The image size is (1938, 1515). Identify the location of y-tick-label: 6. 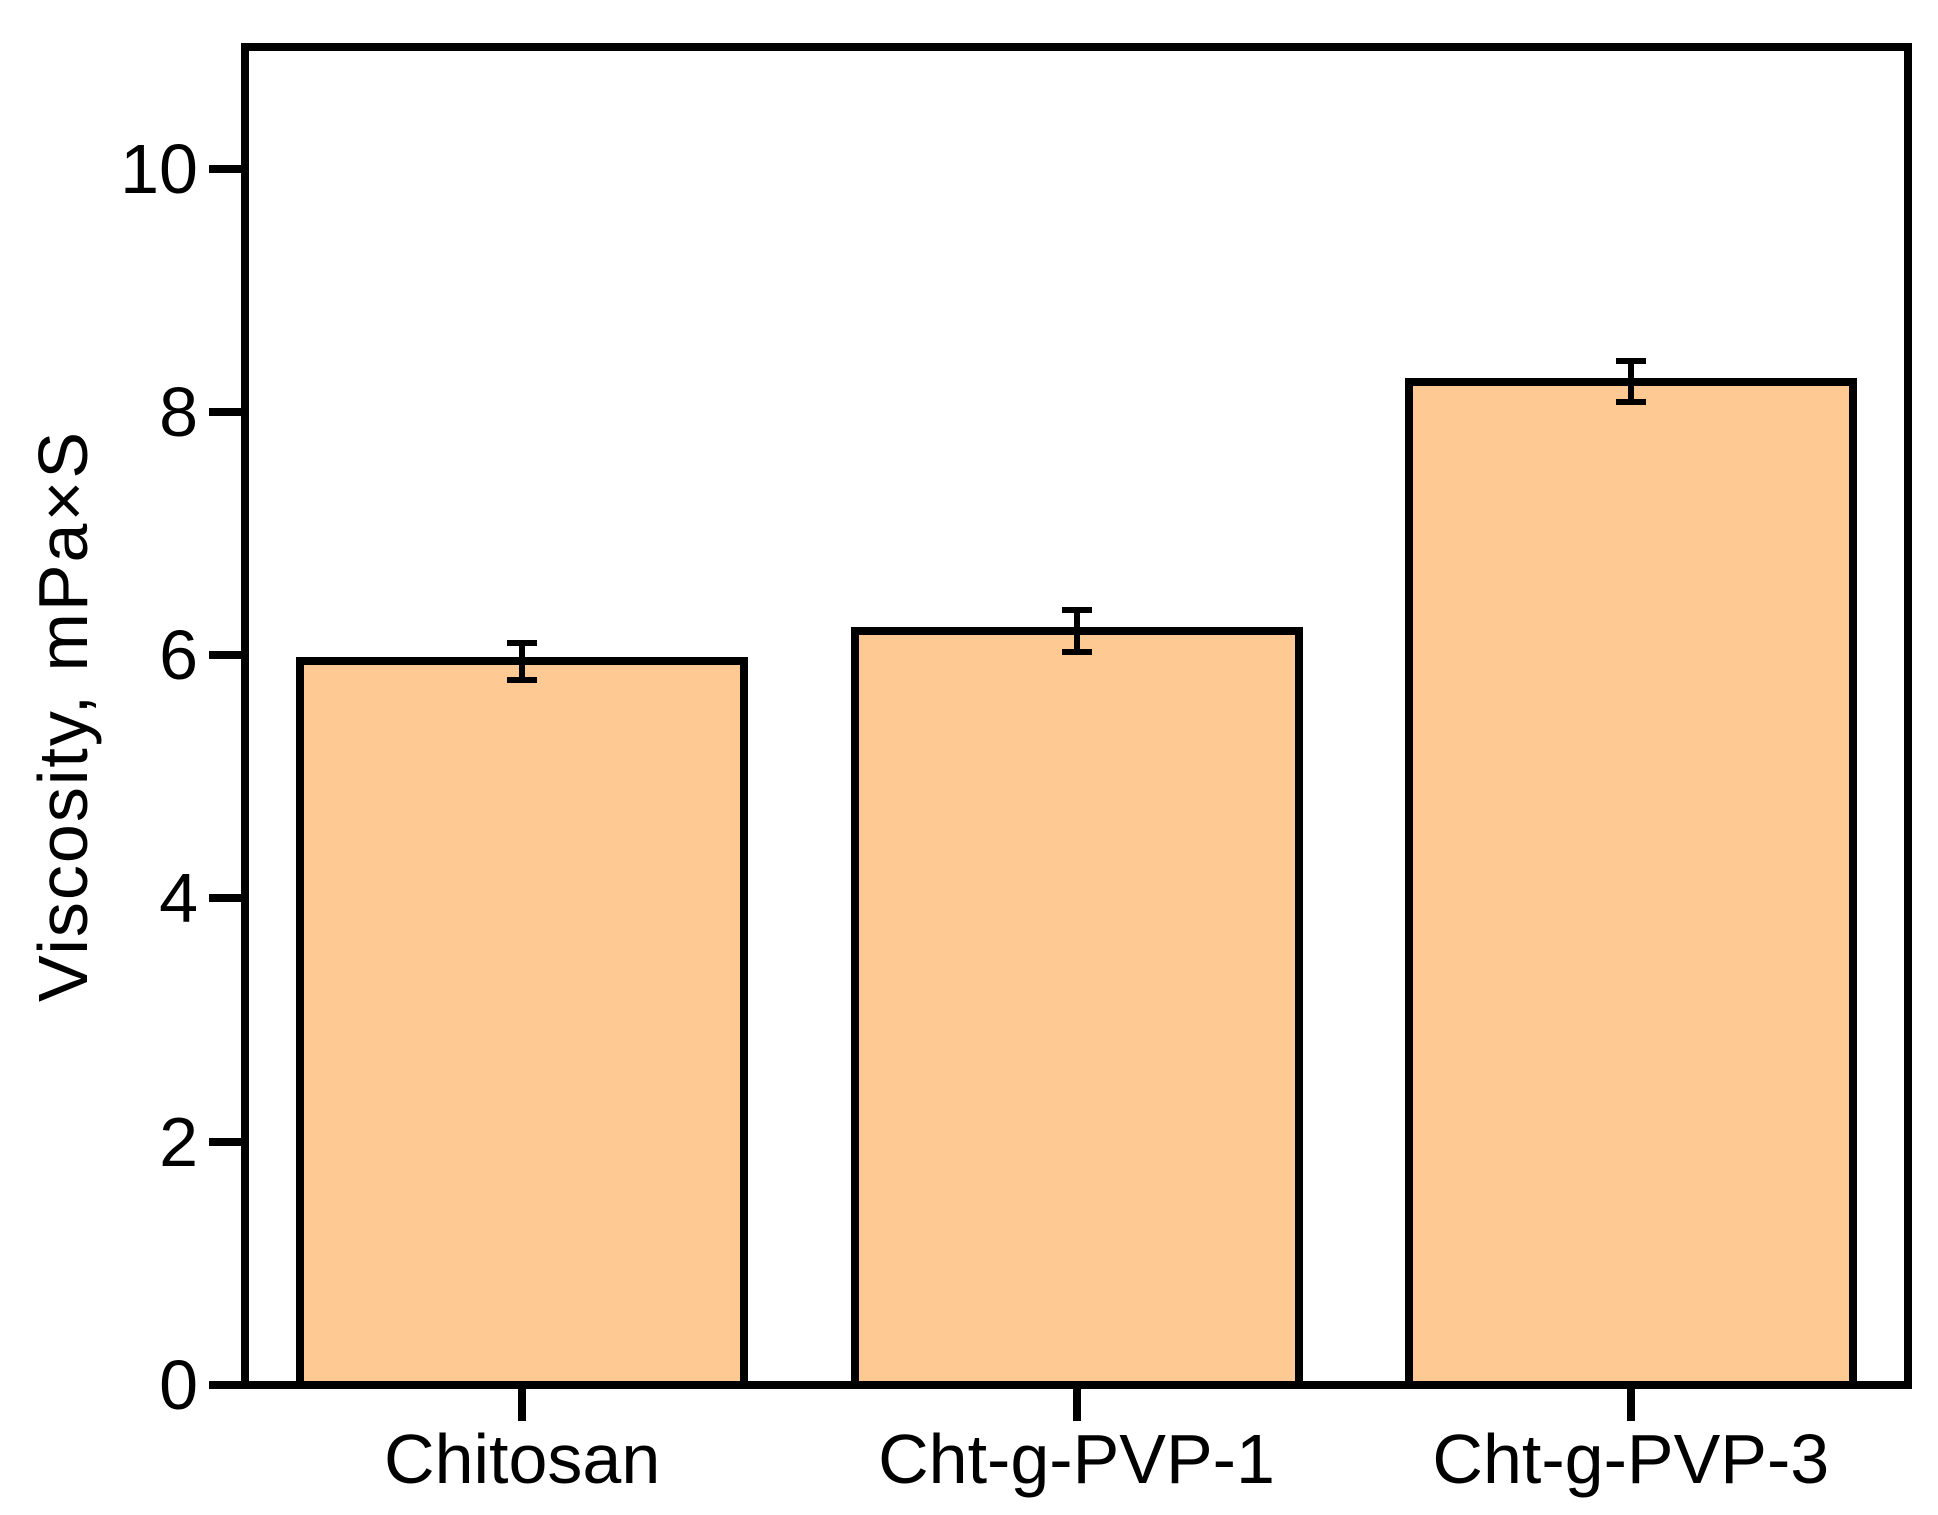
(178, 655).